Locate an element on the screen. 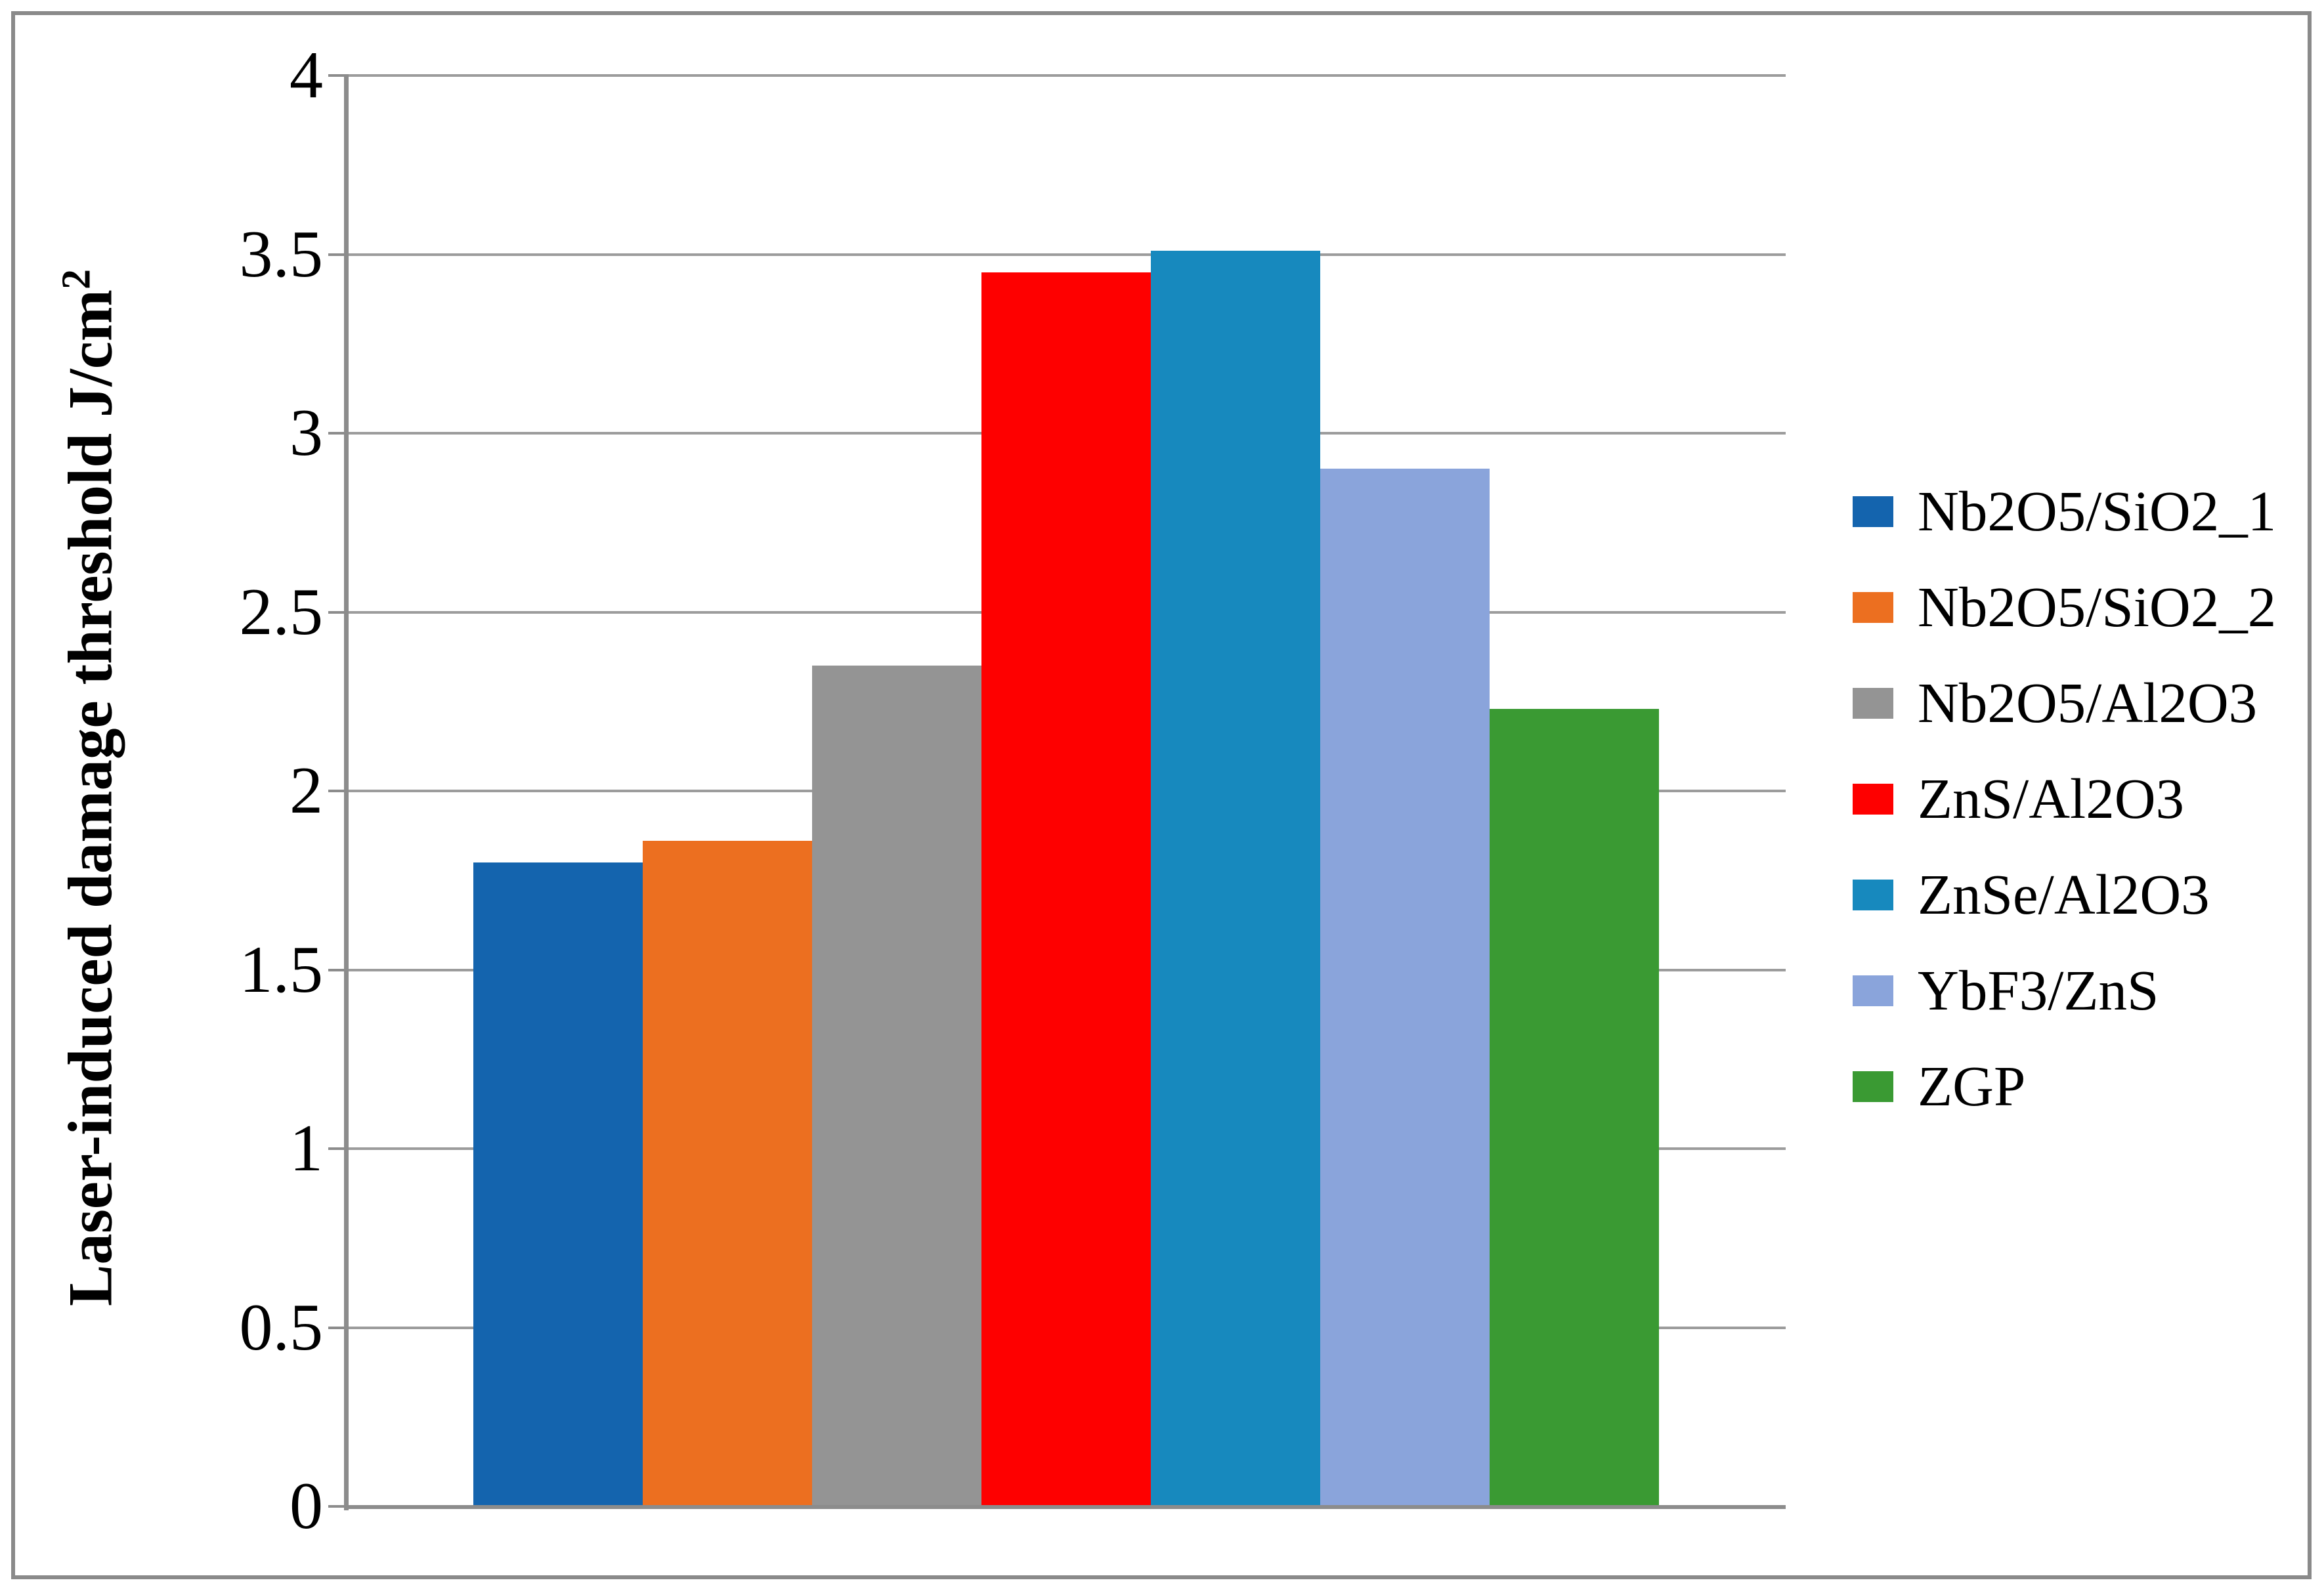  y-axis-line is located at coordinates (346, 792).